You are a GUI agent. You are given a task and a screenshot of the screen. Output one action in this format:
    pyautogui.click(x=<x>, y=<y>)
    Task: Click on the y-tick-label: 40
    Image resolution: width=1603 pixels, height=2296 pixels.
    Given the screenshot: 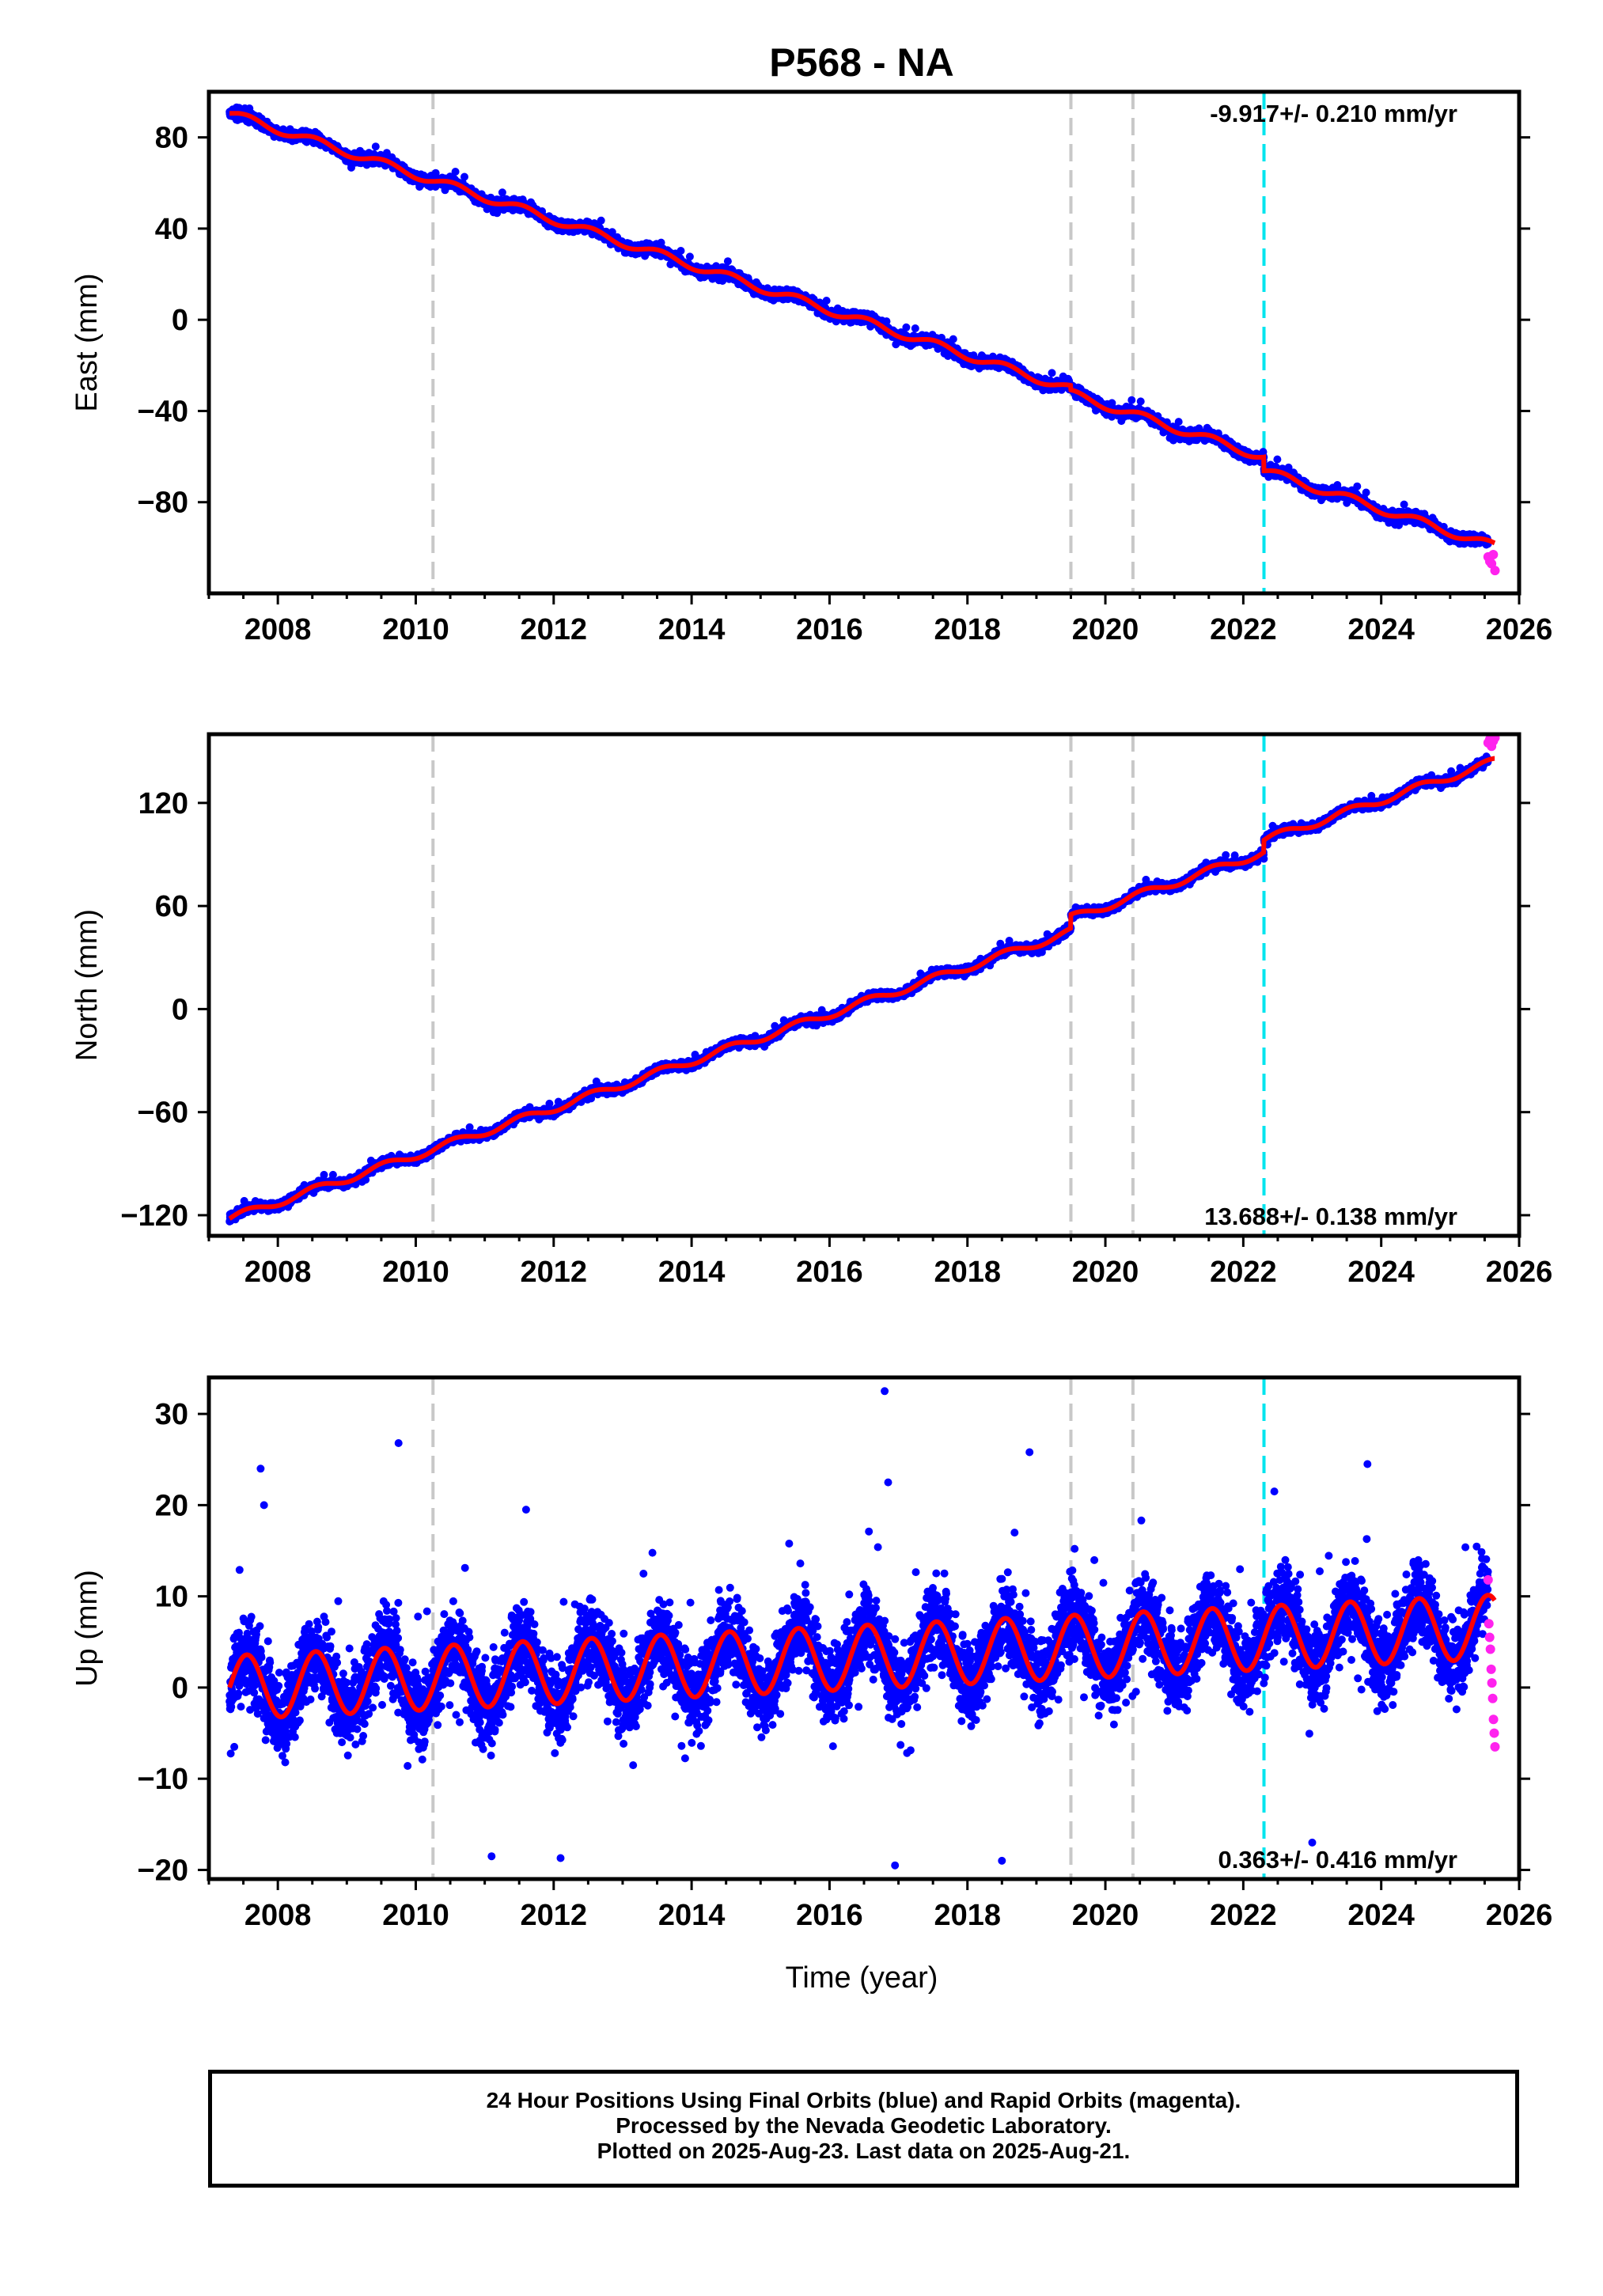 What is the action you would take?
    pyautogui.click(x=171, y=229)
    